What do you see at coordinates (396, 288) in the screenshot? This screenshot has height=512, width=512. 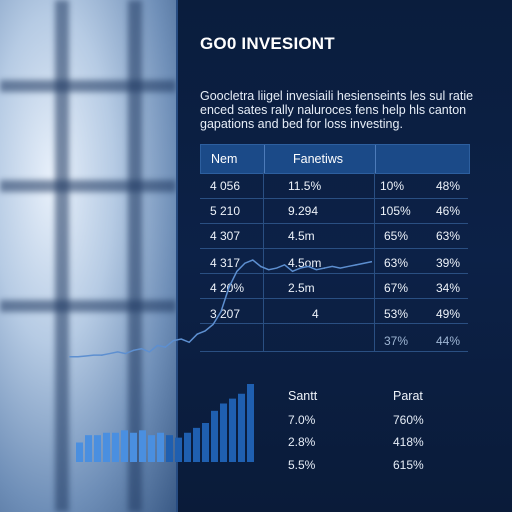 I see `table-cell: 67%` at bounding box center [396, 288].